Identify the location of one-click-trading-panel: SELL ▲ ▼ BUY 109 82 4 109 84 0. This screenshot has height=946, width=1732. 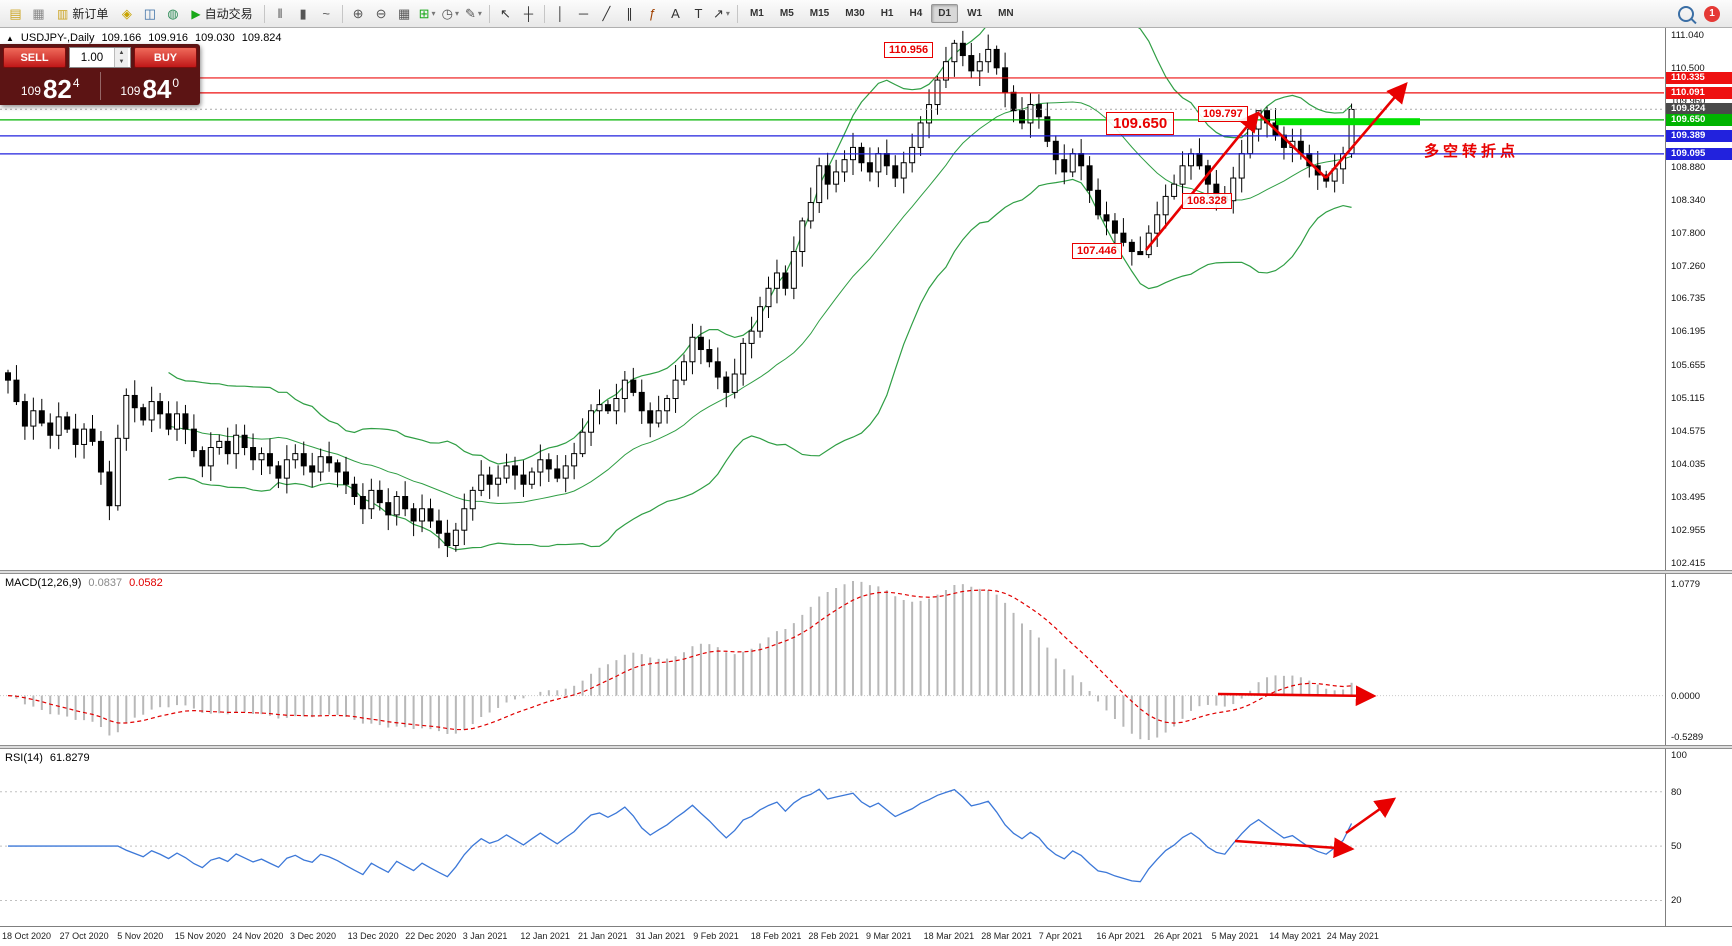
(100, 74).